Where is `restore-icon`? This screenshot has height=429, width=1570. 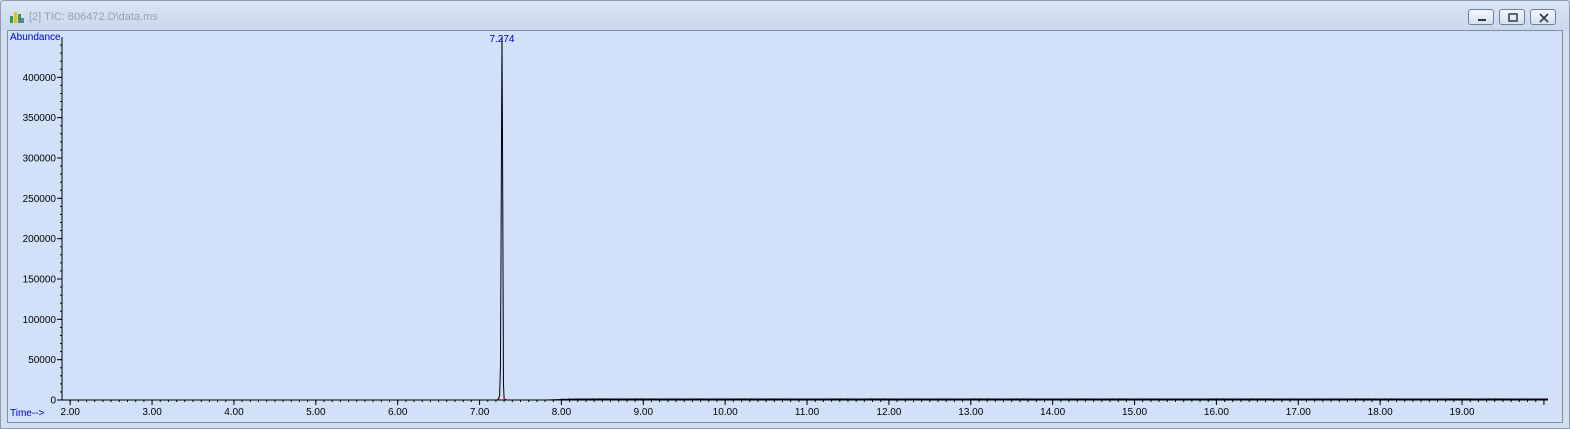
restore-icon is located at coordinates (1513, 17).